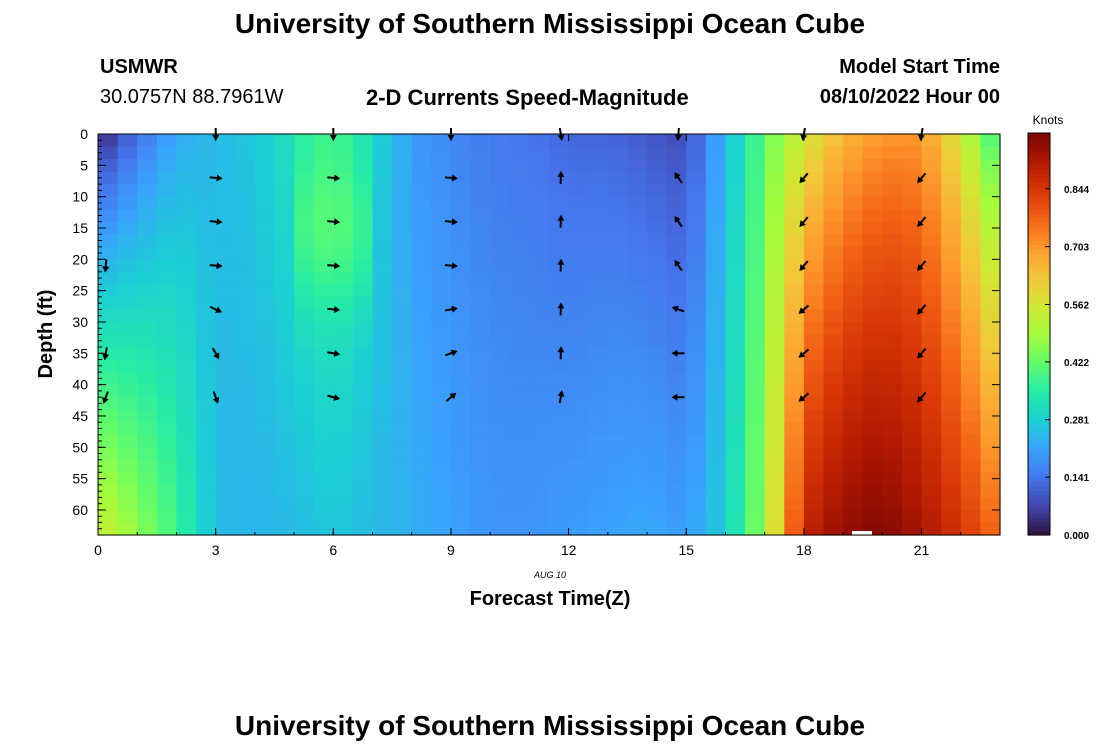  Describe the element at coordinates (216, 356) in the screenshot. I see `vector-head` at that location.